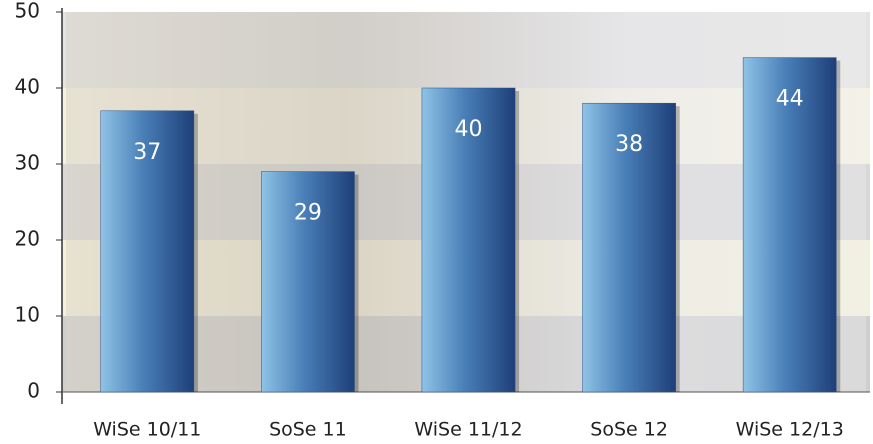 Image resolution: width=873 pixels, height=444 pixels. Describe the element at coordinates (147, 430) in the screenshot. I see `x-tick-label: WiSe 10/11` at that location.